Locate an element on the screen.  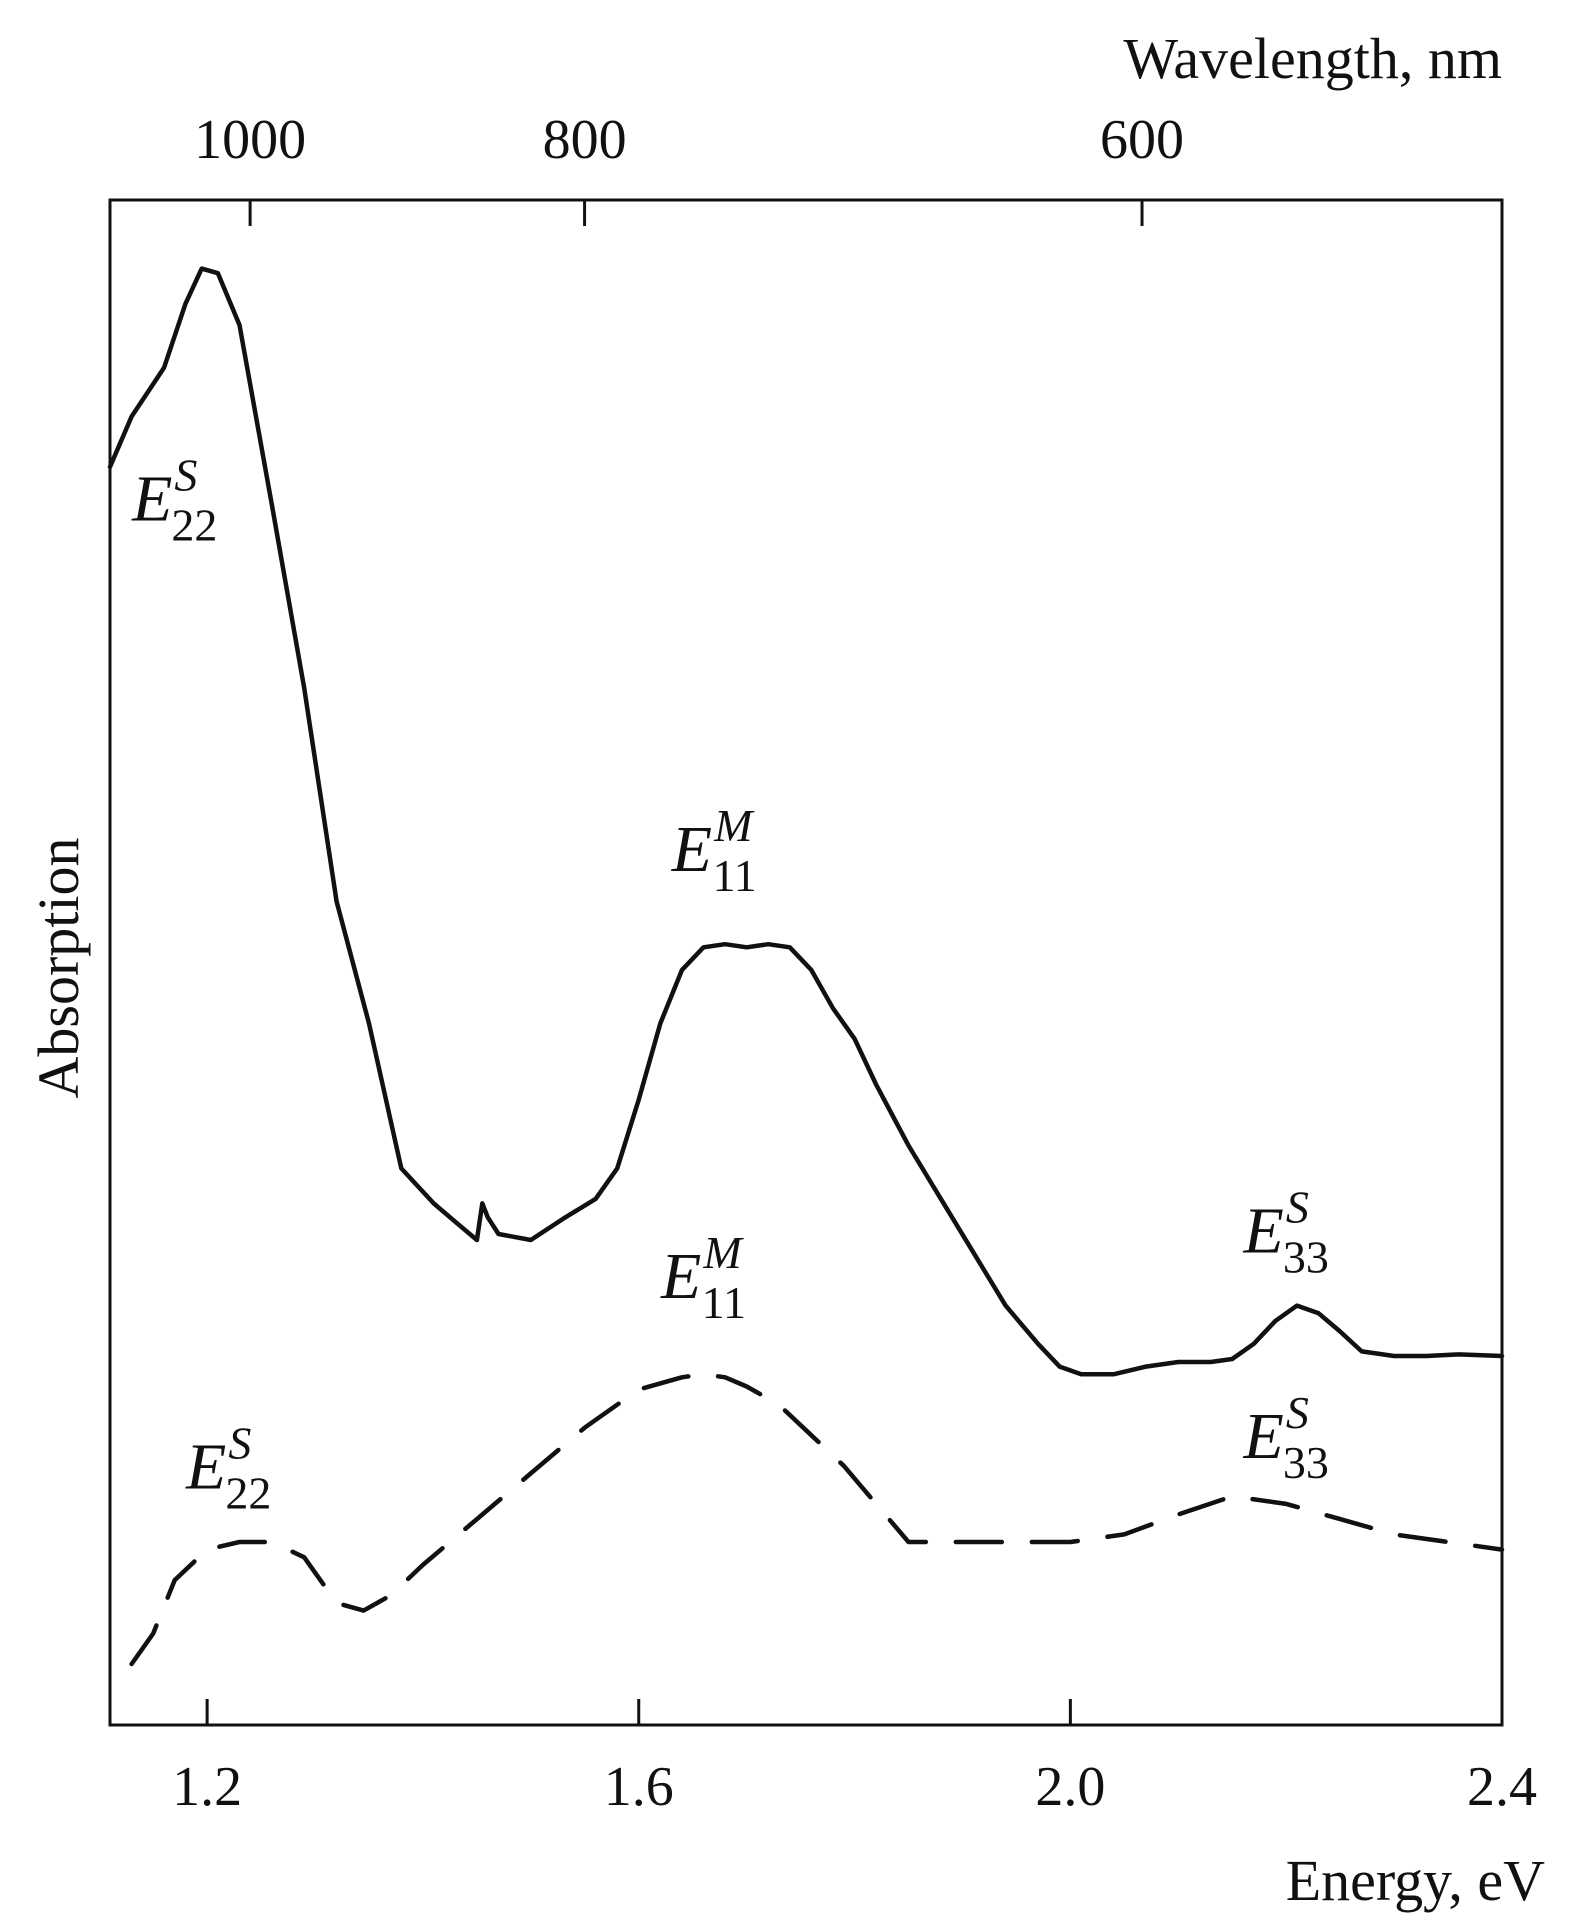
y-axis-title: Absorption is located at coordinates (58, 968).